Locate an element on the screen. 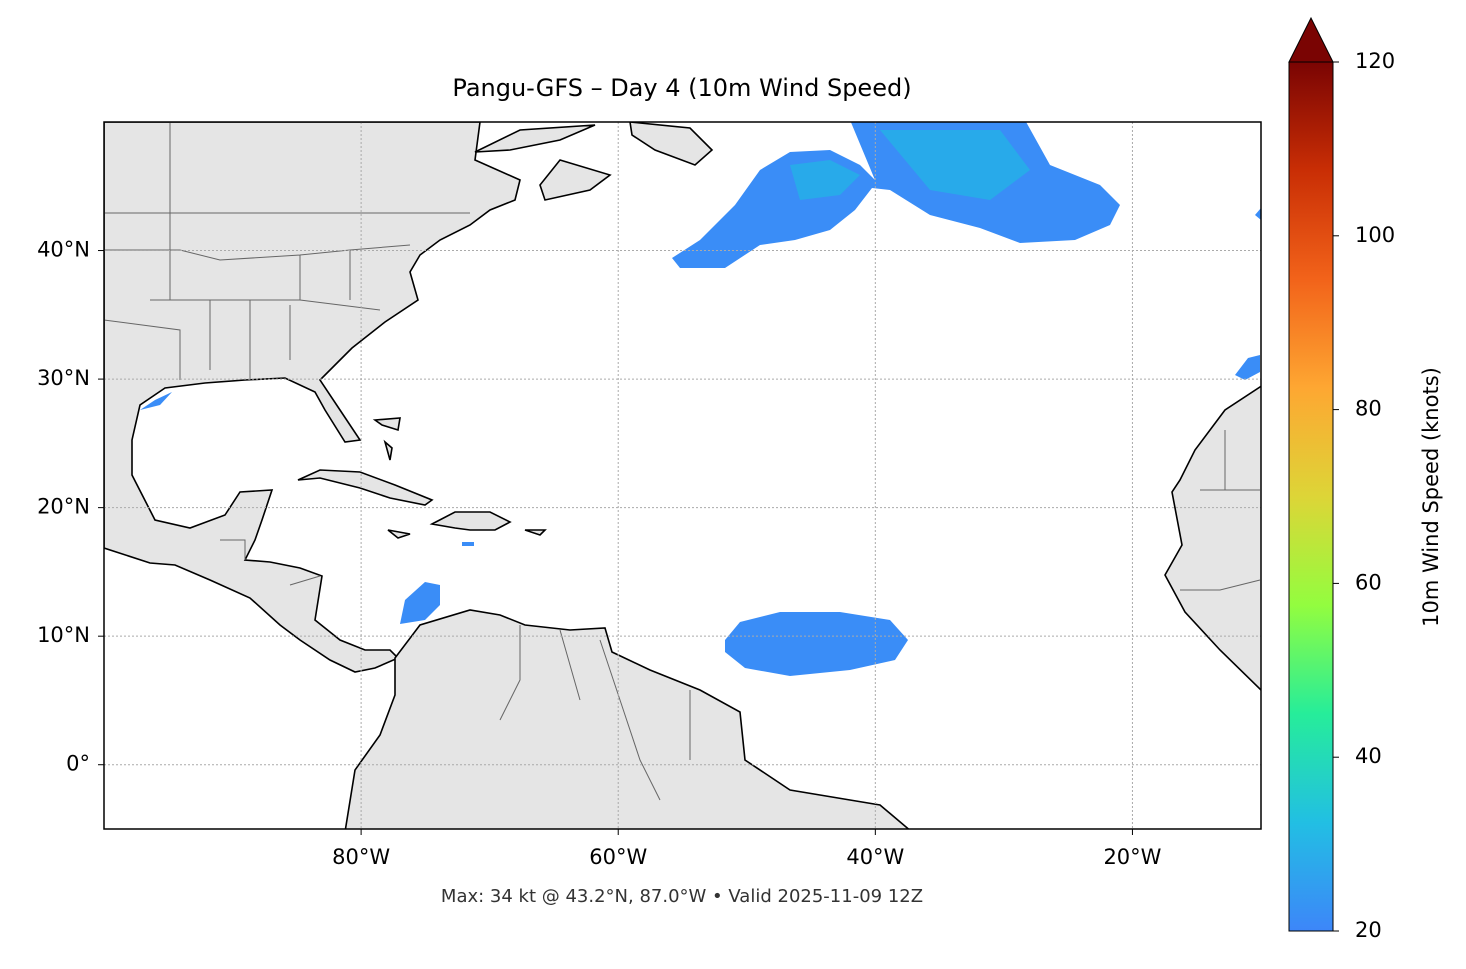  chart-title: Pangu-GFS – Day 4 (10m Wind Speed) is located at coordinates (681, 88).